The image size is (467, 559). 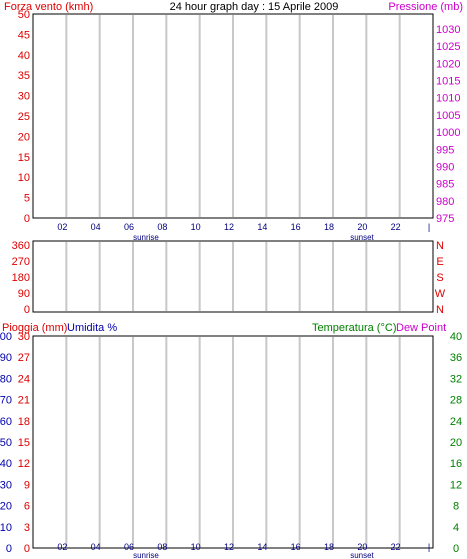 I want to click on pressure-tick-label: 1025, so click(x=448, y=47).